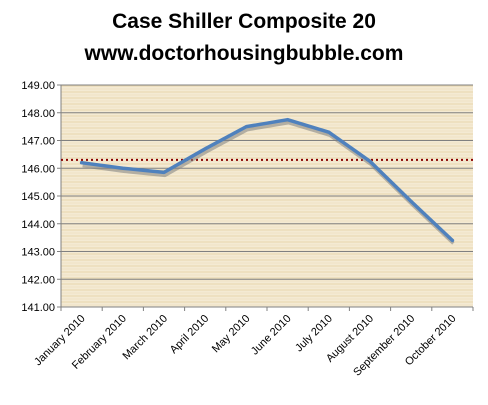 The image size is (488, 405). Describe the element at coordinates (38, 308) in the screenshot. I see `y-tick-label: 141.00` at that location.